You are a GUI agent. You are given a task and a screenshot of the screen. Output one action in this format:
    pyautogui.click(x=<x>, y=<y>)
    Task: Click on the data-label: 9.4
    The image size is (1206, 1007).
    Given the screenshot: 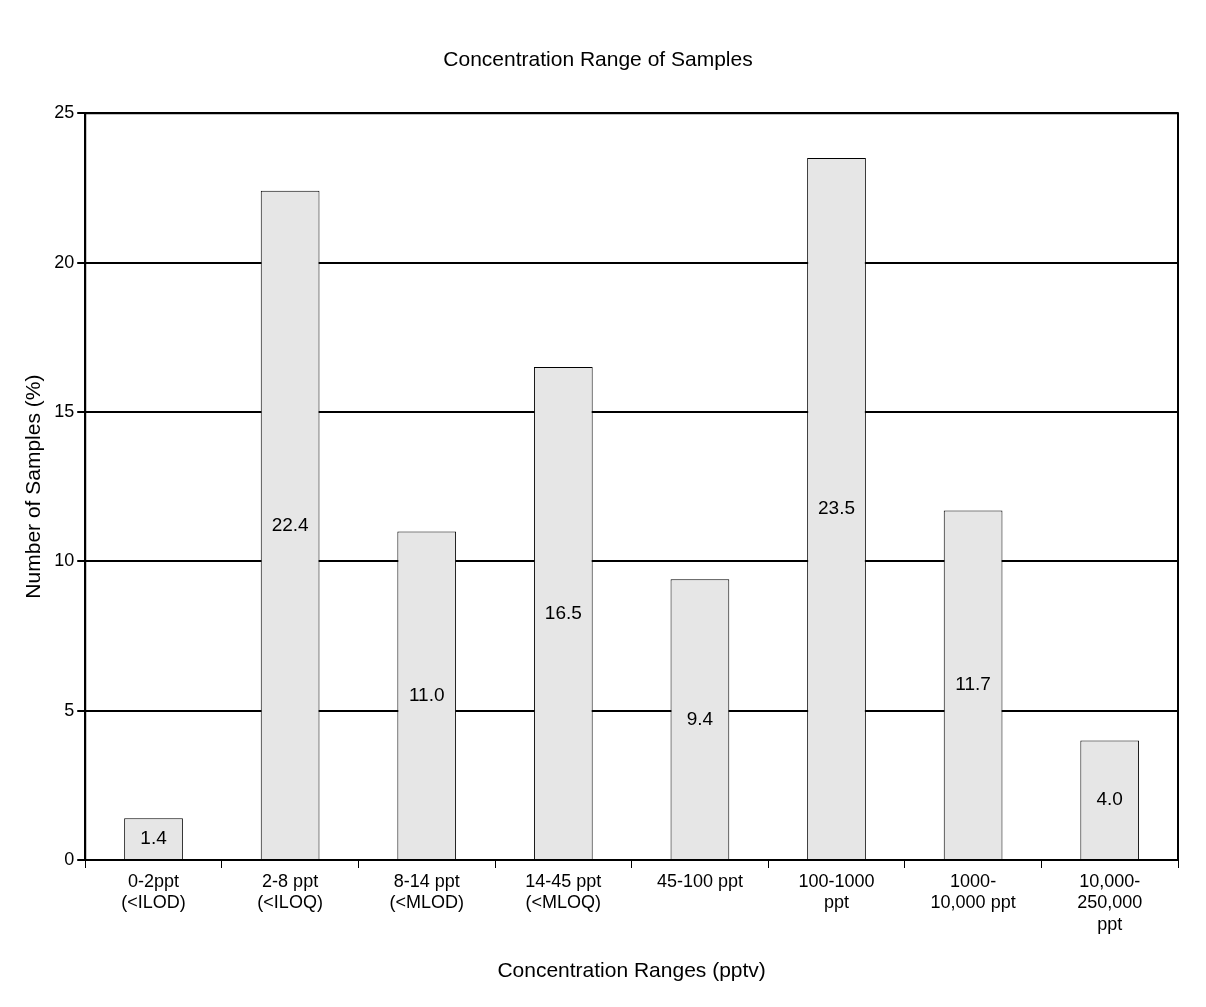 What is the action you would take?
    pyautogui.click(x=700, y=718)
    